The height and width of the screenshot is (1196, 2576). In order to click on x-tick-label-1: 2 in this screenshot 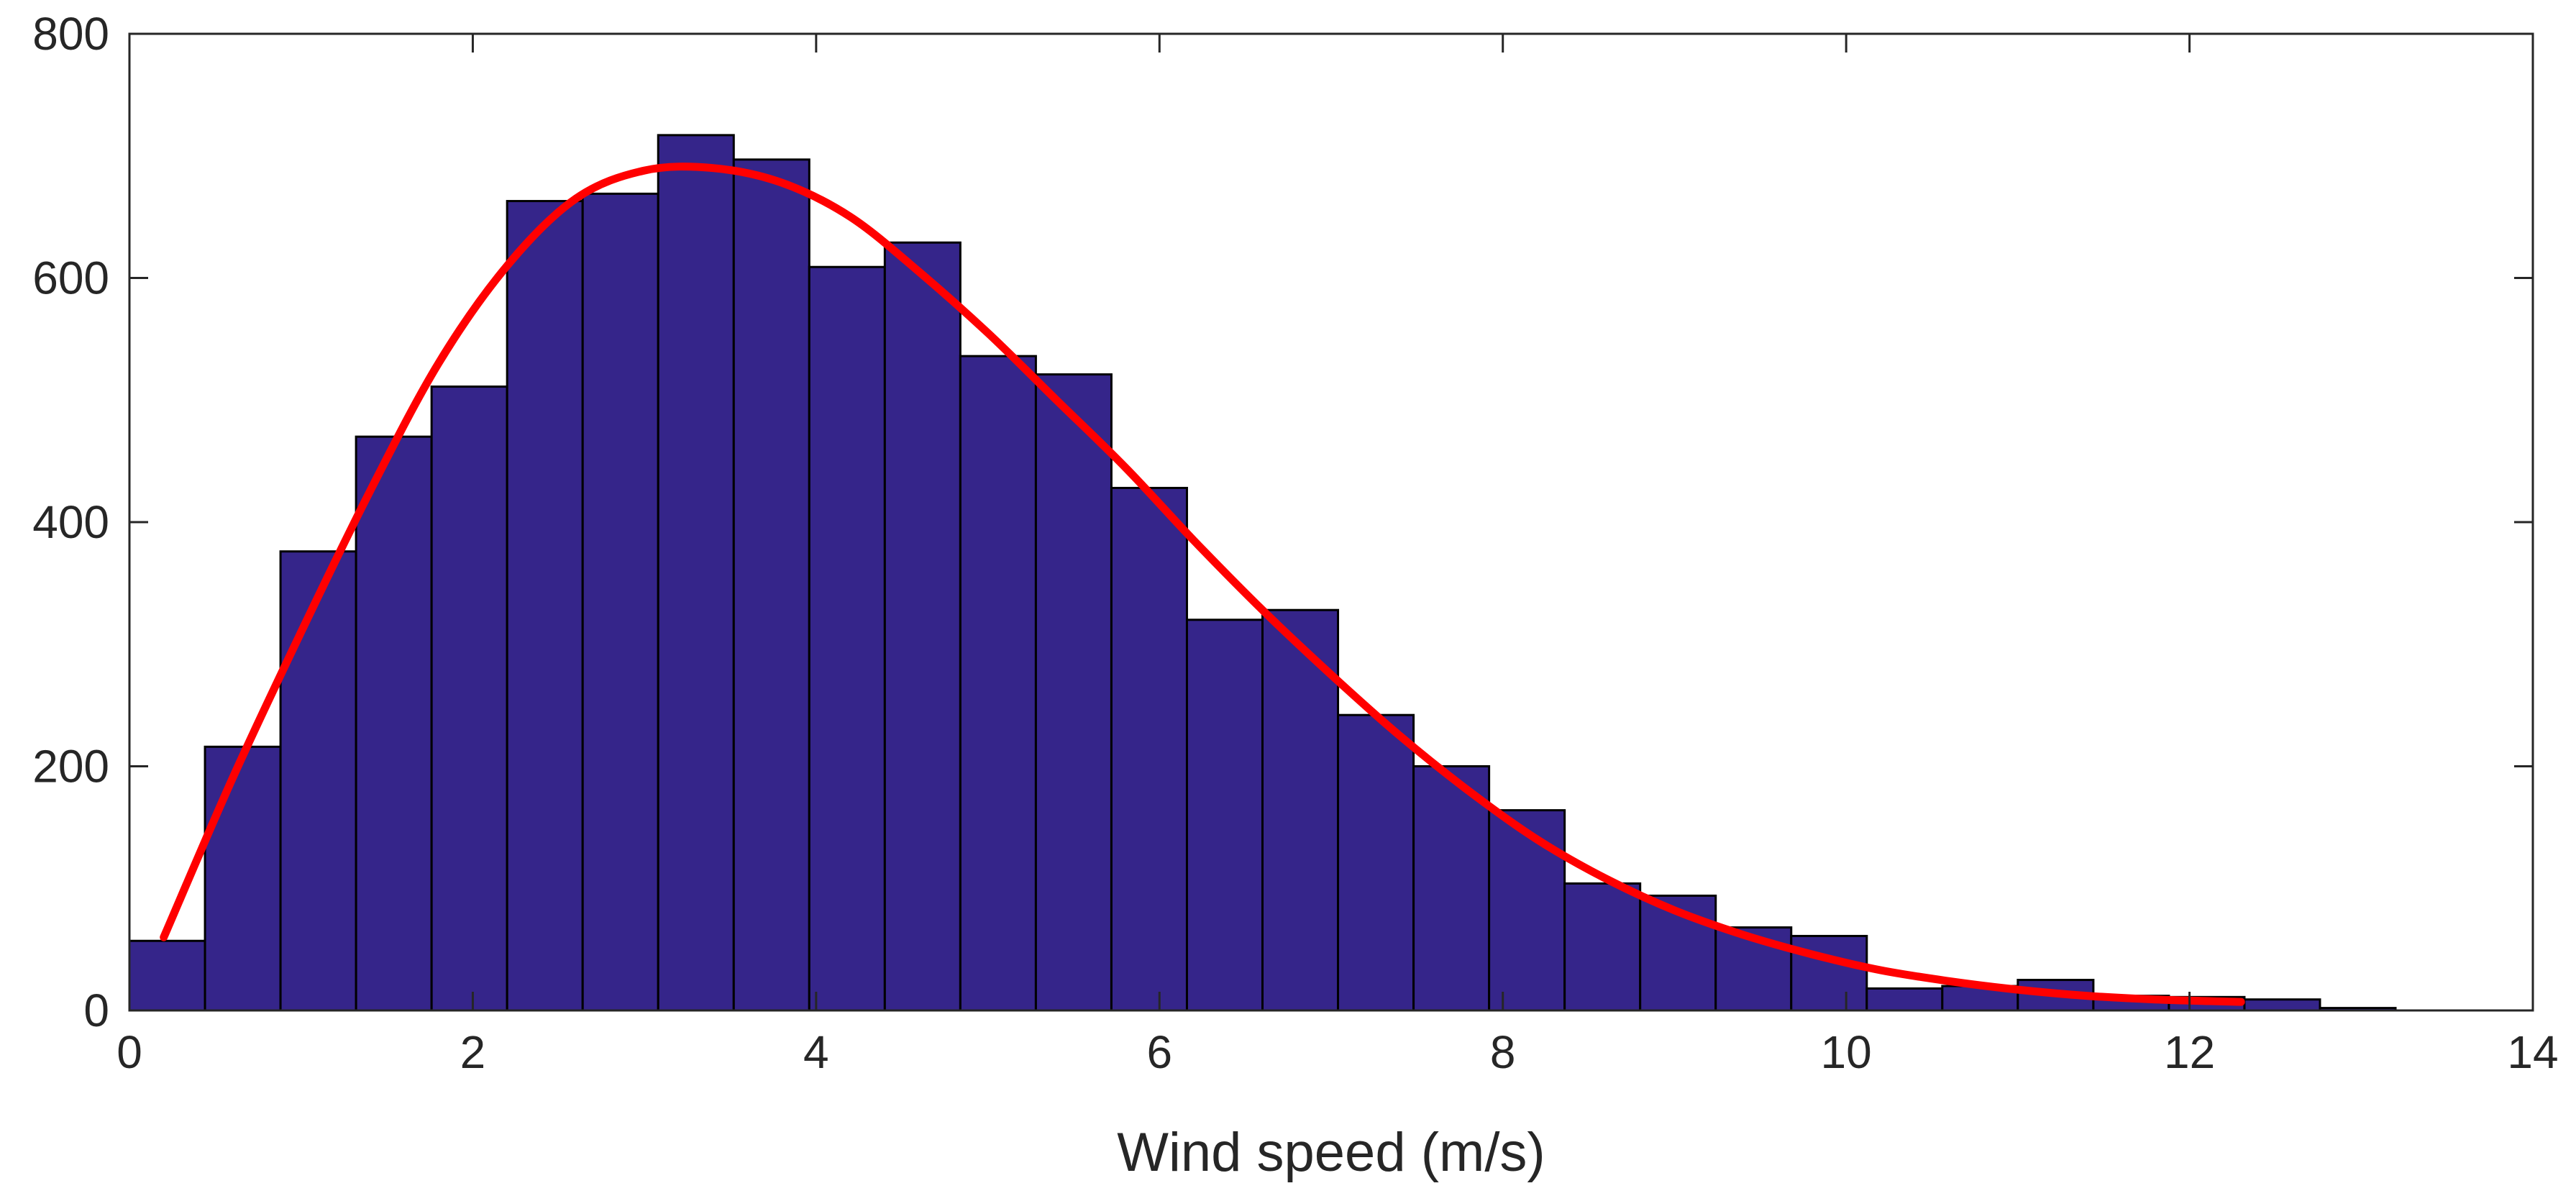, I will do `click(473, 1052)`.